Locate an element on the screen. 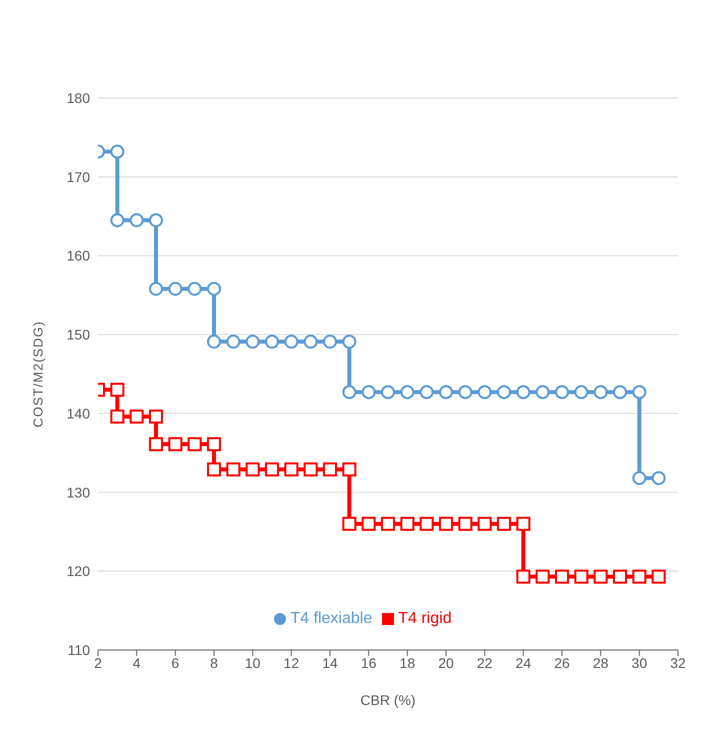 This screenshot has width=716, height=756. x-tick-label: 4 is located at coordinates (136, 662).